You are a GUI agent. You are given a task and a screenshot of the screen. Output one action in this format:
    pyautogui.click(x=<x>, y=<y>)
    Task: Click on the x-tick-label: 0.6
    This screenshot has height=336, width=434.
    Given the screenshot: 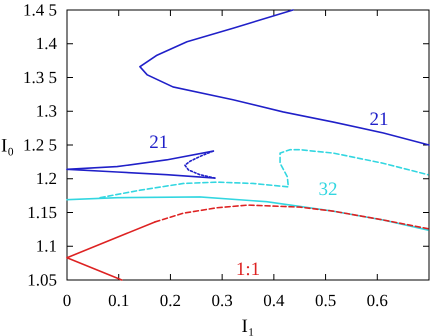 What is the action you would take?
    pyautogui.click(x=377, y=300)
    